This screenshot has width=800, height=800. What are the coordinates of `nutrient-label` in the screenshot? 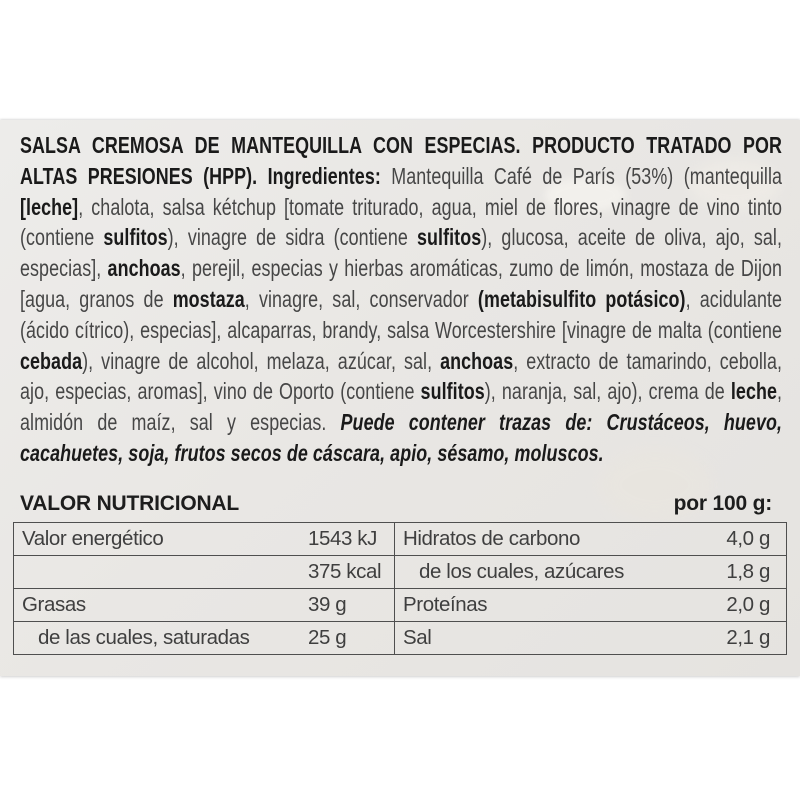 It's located at (159, 572).